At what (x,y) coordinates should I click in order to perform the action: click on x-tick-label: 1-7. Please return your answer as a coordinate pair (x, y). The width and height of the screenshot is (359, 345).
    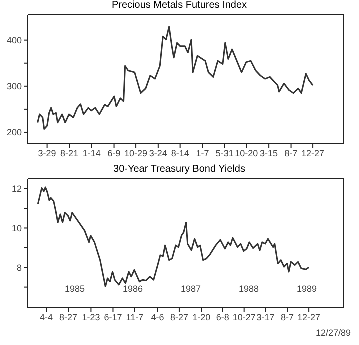
    Looking at the image, I should click on (203, 153).